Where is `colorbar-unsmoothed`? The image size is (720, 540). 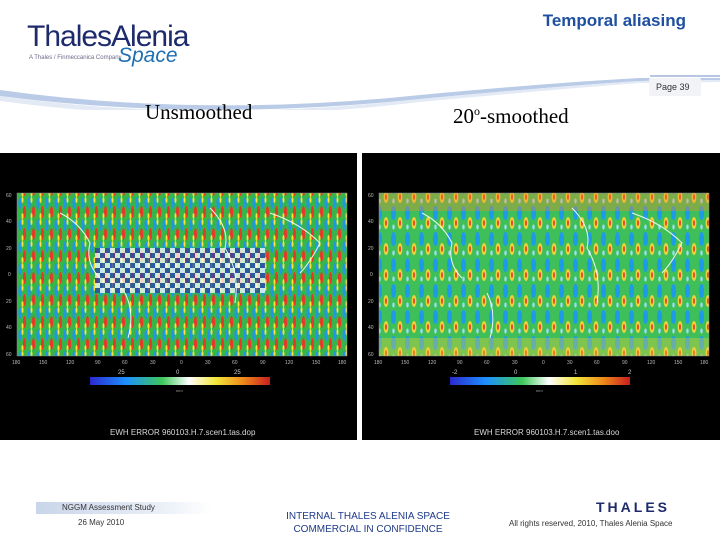 colorbar-unsmoothed is located at coordinates (180, 381).